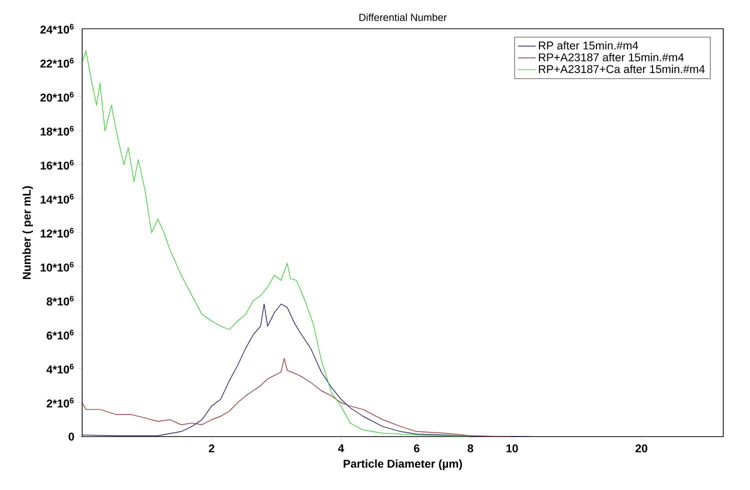 This screenshot has height=490, width=750. Describe the element at coordinates (57, 199) in the screenshot. I see `y-tick-label: 14*10$^{6}$` at that location.